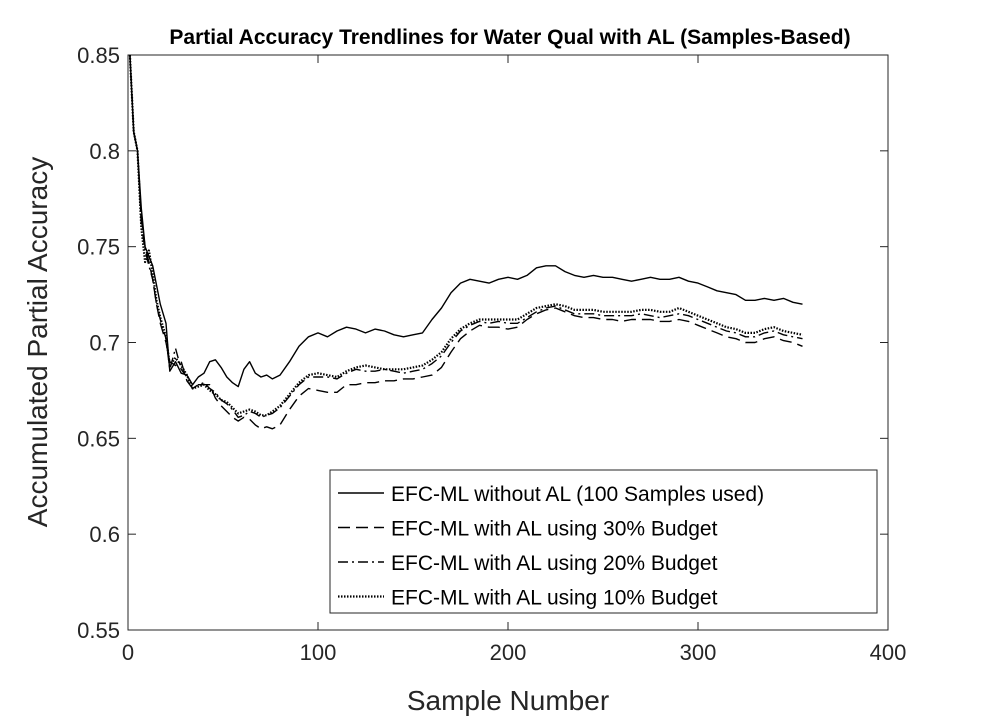 The width and height of the screenshot is (986, 720). What do you see at coordinates (554, 563) in the screenshot?
I see `legend-label-3: EFC-ML with AL using 20% Budget` at bounding box center [554, 563].